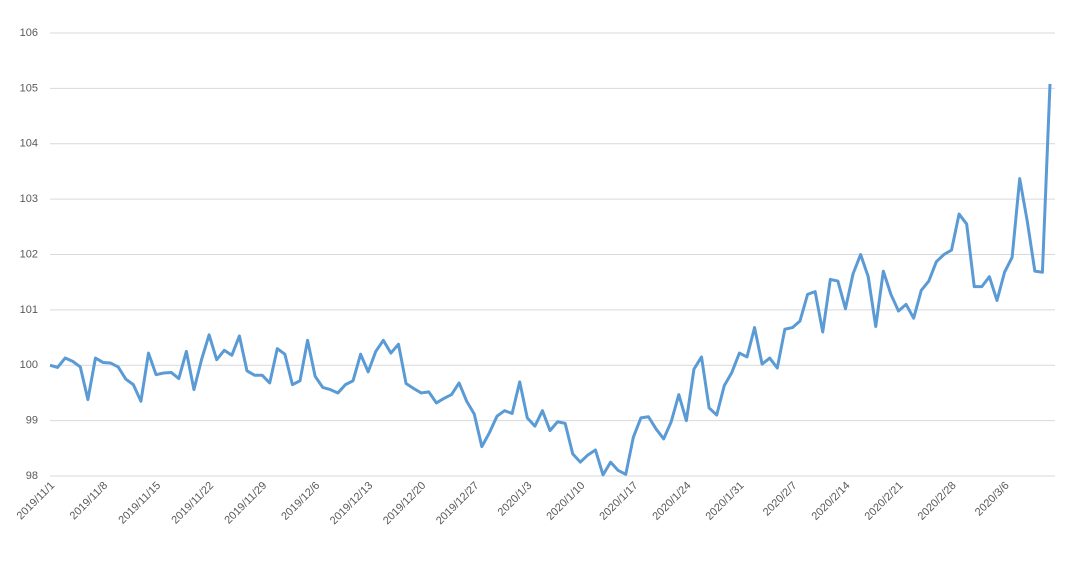 This screenshot has width=1080, height=572. What do you see at coordinates (457, 503) in the screenshot?
I see `x-tick-label: 2019/12/27` at bounding box center [457, 503].